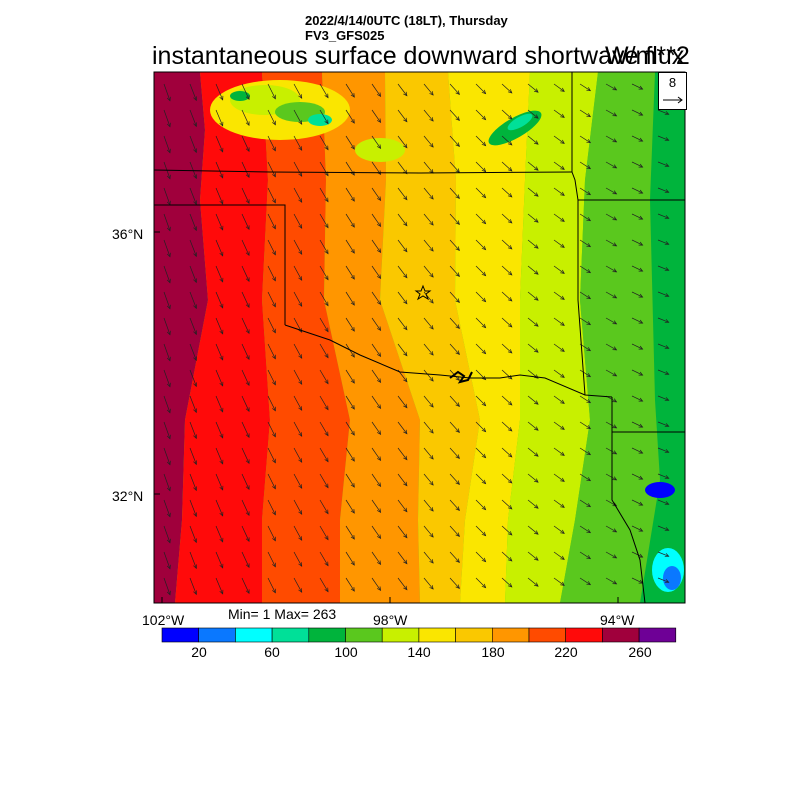 The height and width of the screenshot is (800, 800). I want to click on lon-label-98: 98°W, so click(390, 620).